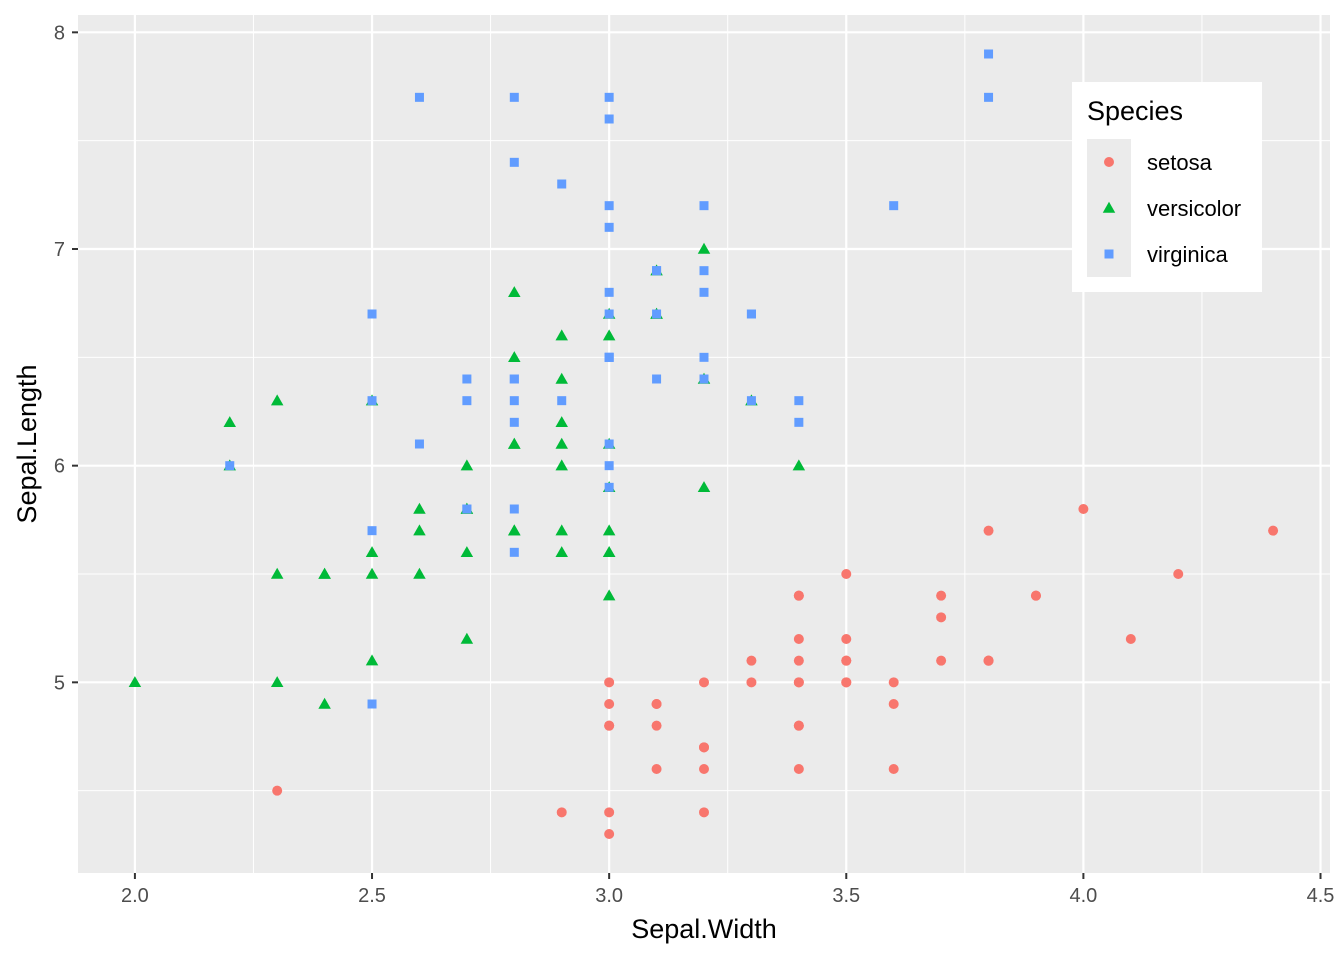 This screenshot has width=1344, height=960. I want to click on legend-title: Species, so click(1135, 111).